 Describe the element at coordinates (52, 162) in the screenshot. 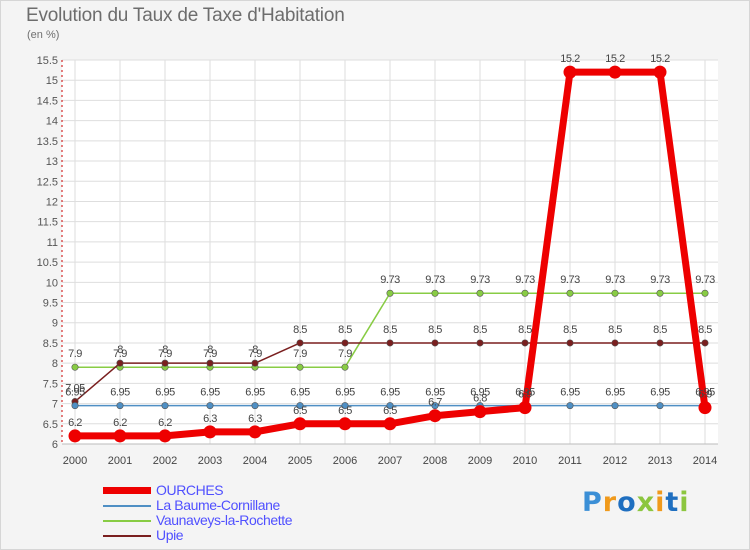

I see `y-tick-label: 13` at that location.